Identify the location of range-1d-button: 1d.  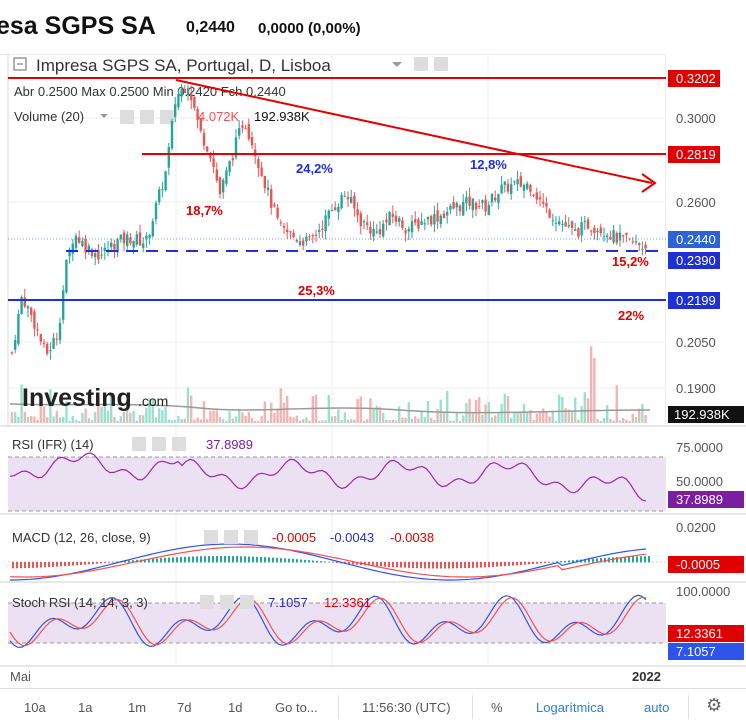
(235, 707).